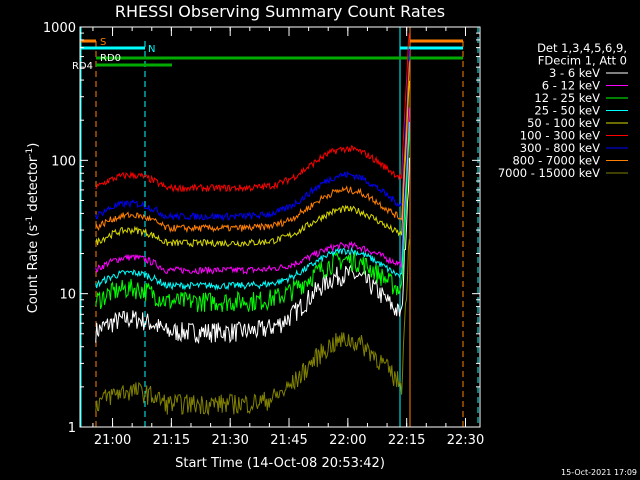 The image size is (640, 480). Describe the element at coordinates (406, 440) in the screenshot. I see `x-tick-label: 22:15` at that location.